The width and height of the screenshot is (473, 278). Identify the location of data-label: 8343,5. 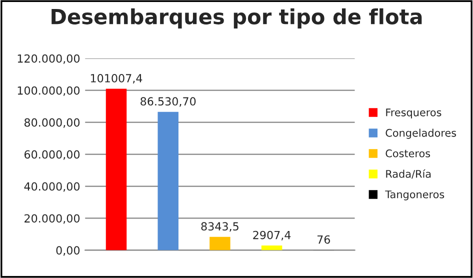
(219, 227).